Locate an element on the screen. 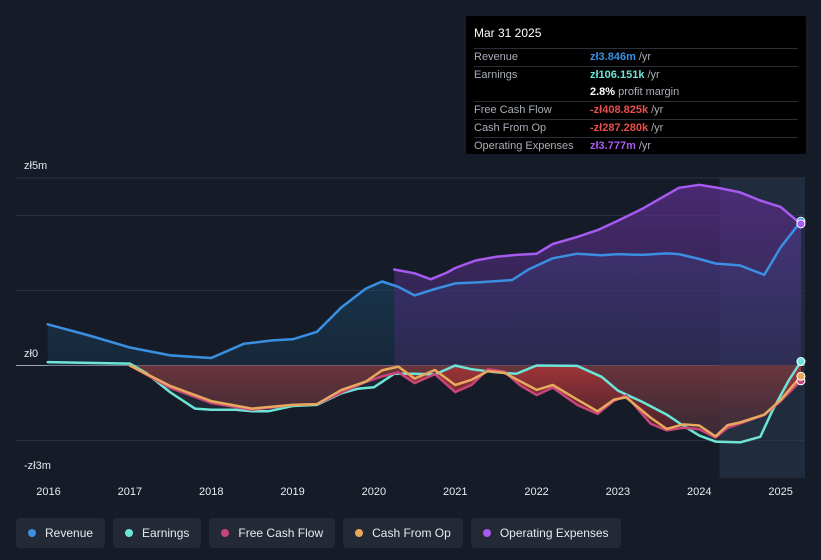 The height and width of the screenshot is (560, 821). tooltip-label: Revenue is located at coordinates (496, 57).